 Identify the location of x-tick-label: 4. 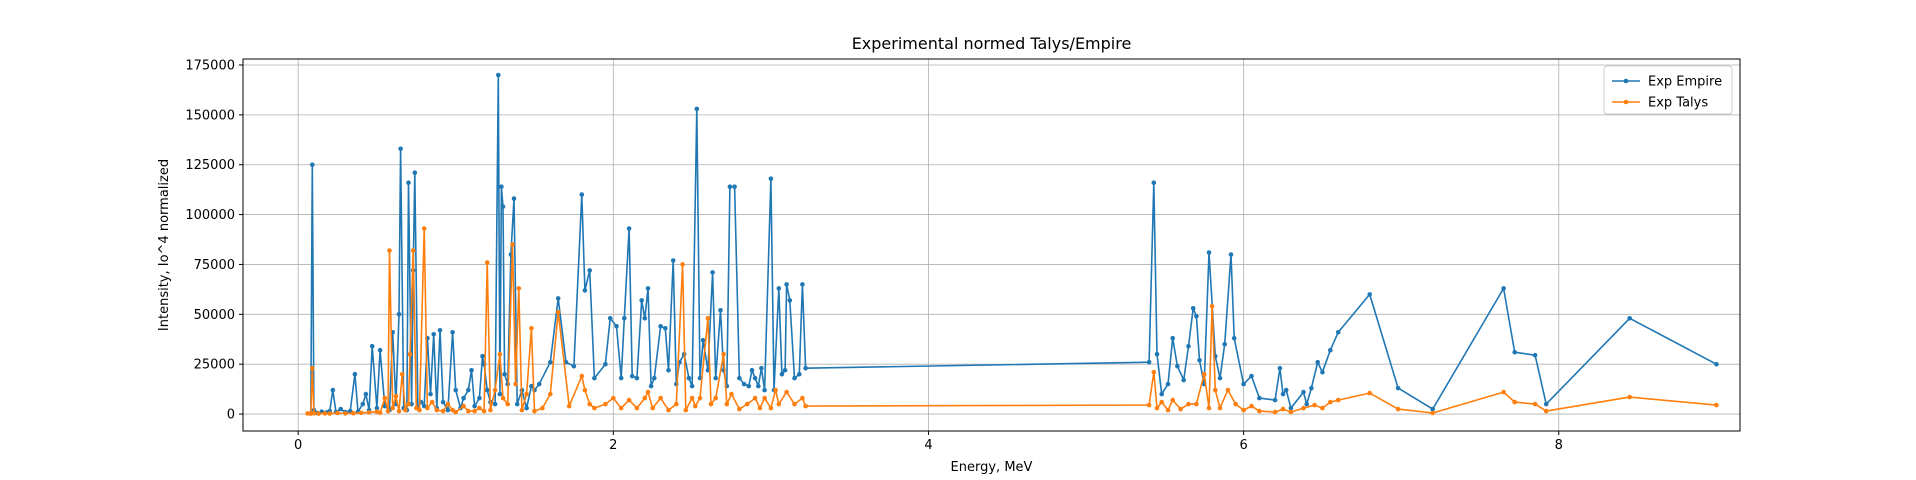
(928, 445).